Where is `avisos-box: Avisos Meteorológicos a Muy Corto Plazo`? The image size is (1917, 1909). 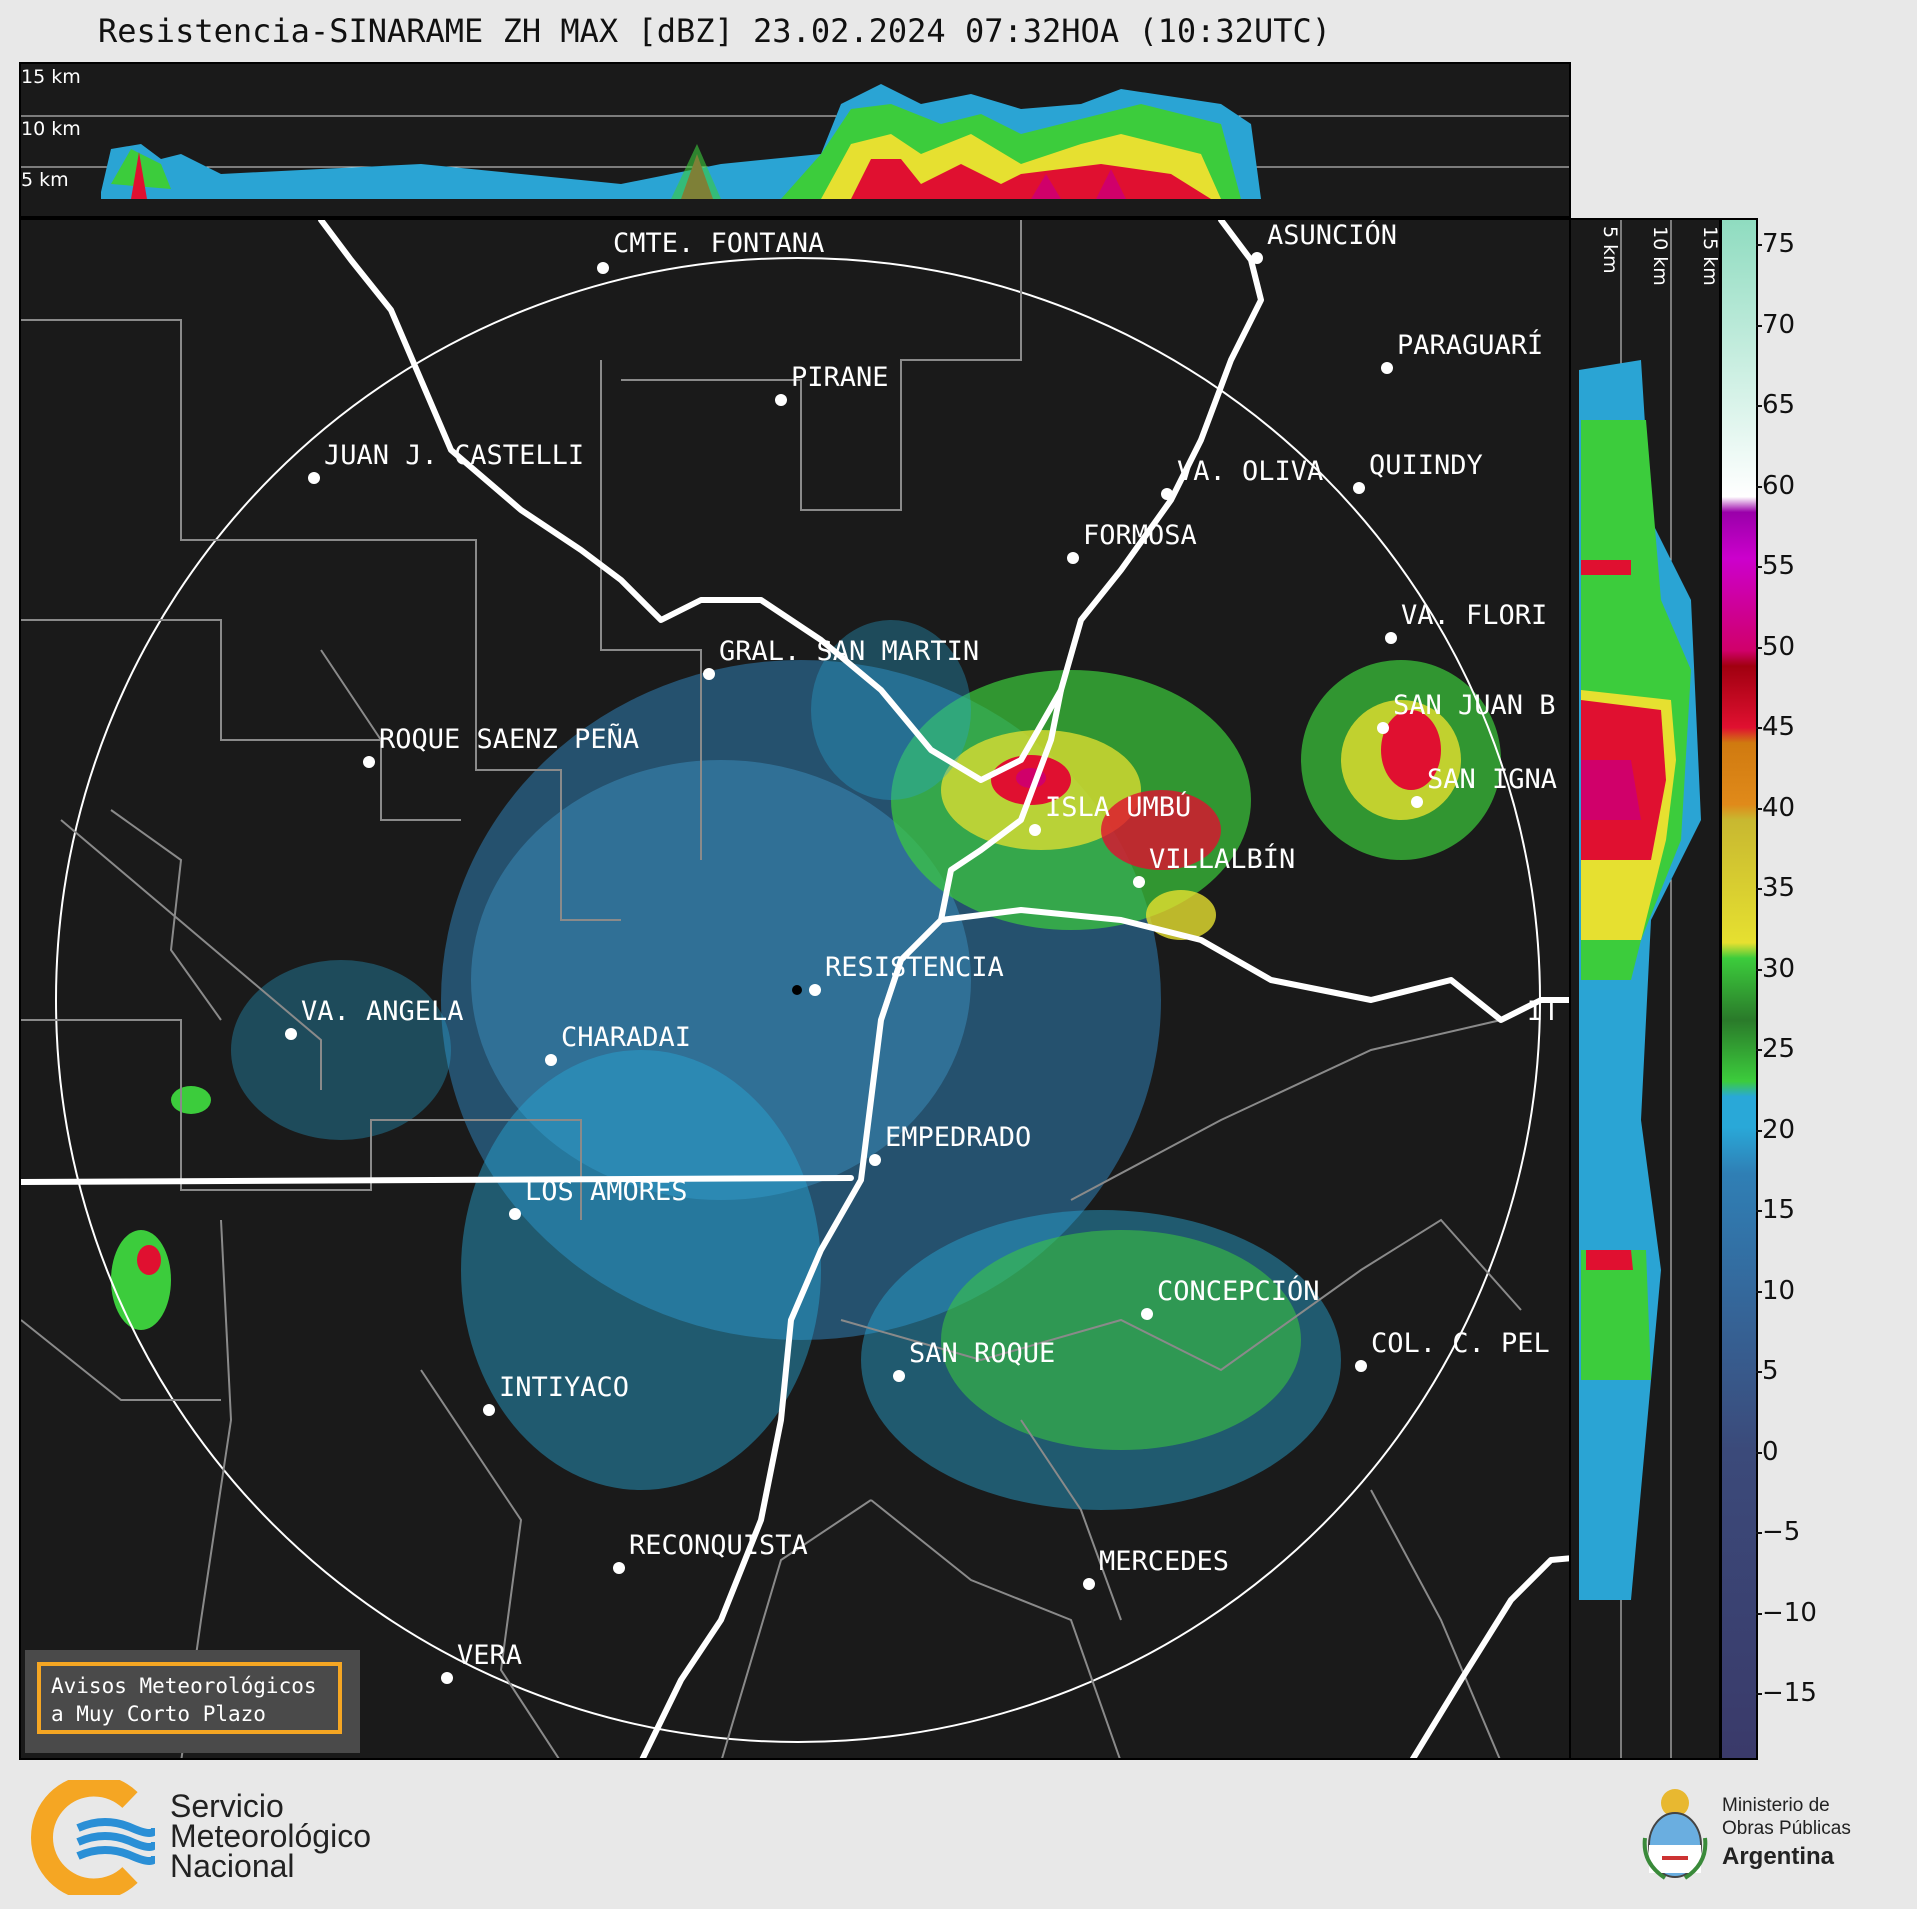 avisos-box: Avisos Meteorológicos a Muy Corto Plazo is located at coordinates (189, 1698).